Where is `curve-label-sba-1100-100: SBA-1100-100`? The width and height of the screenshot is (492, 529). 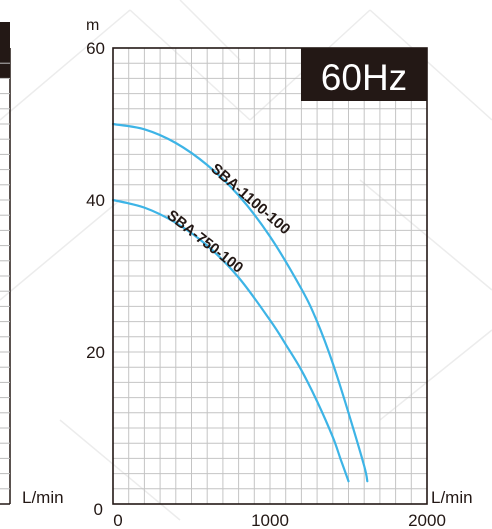 curve-label-sba-1100-100: SBA-1100-100 is located at coordinates (250, 199).